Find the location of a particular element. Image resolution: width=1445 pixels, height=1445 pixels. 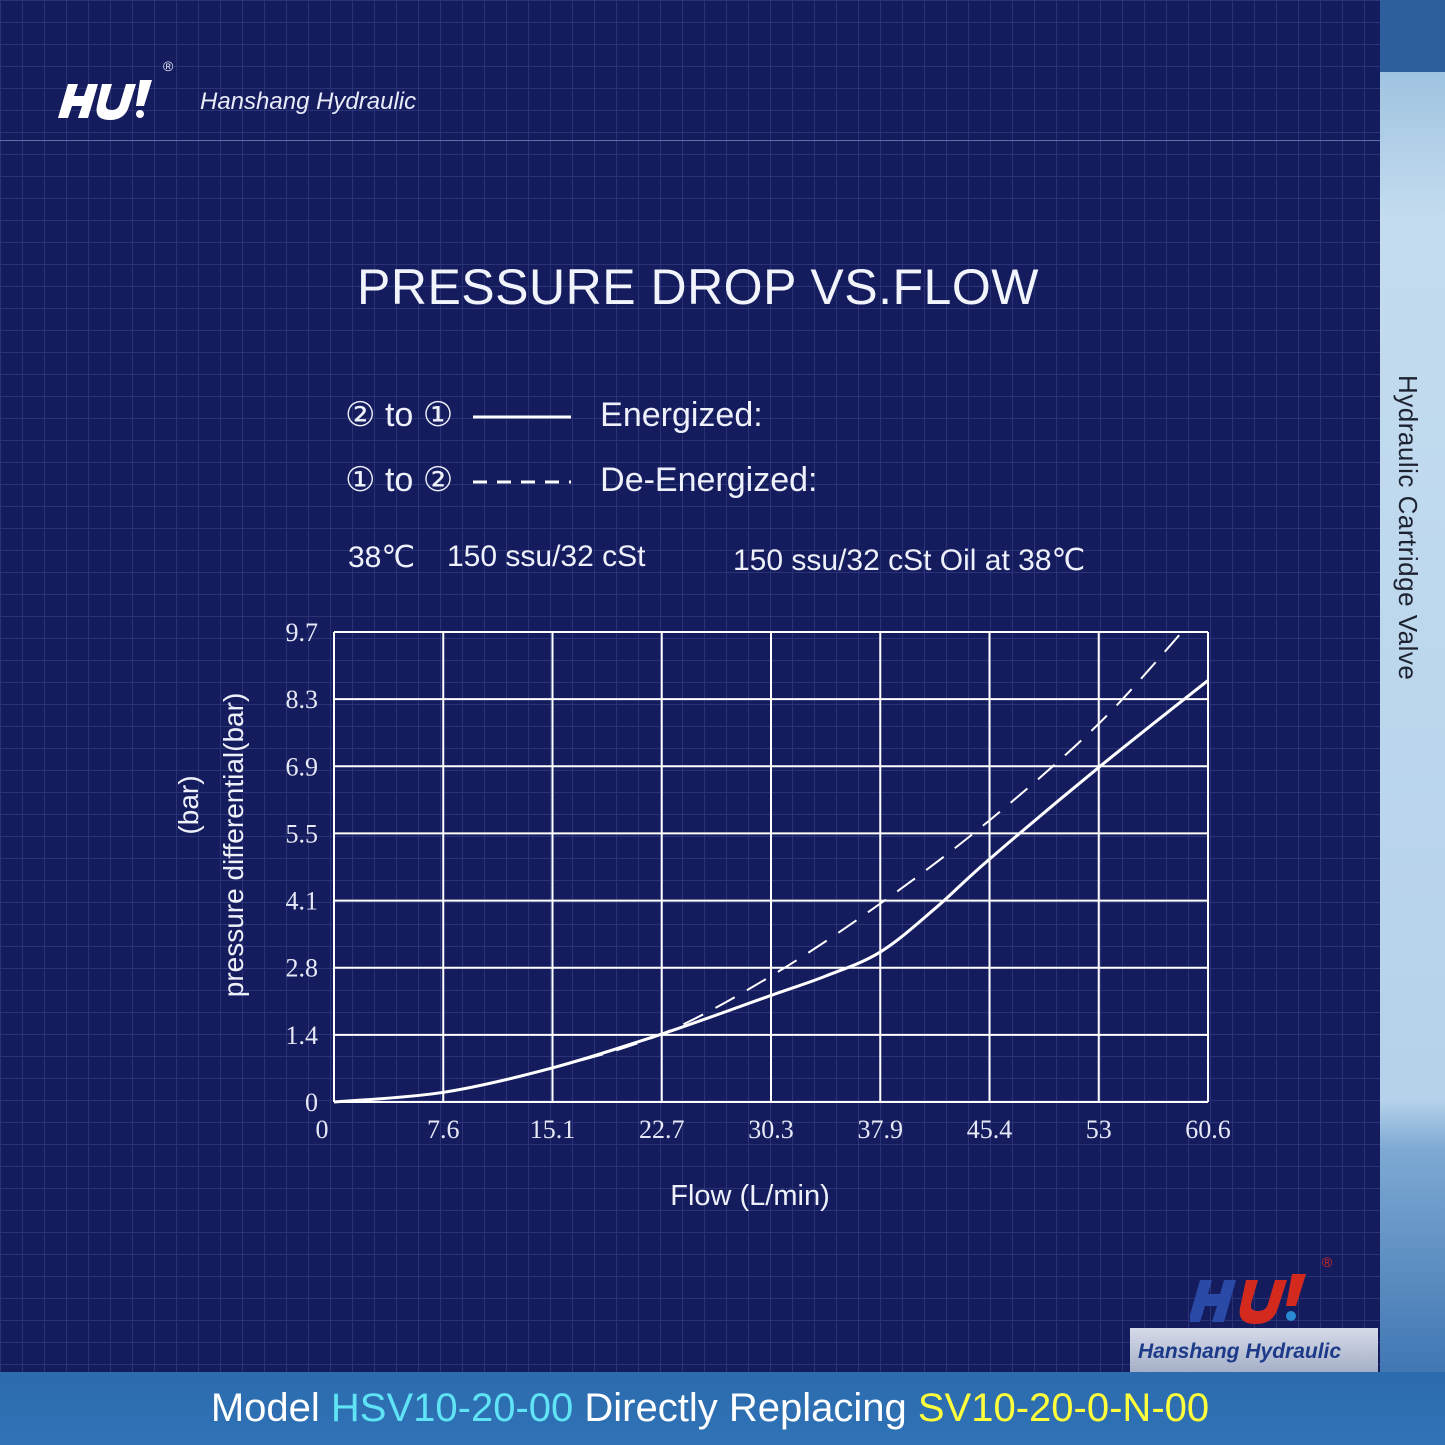

side-label: Hydraulic Cartridge Valve is located at coordinates (1408, 528).